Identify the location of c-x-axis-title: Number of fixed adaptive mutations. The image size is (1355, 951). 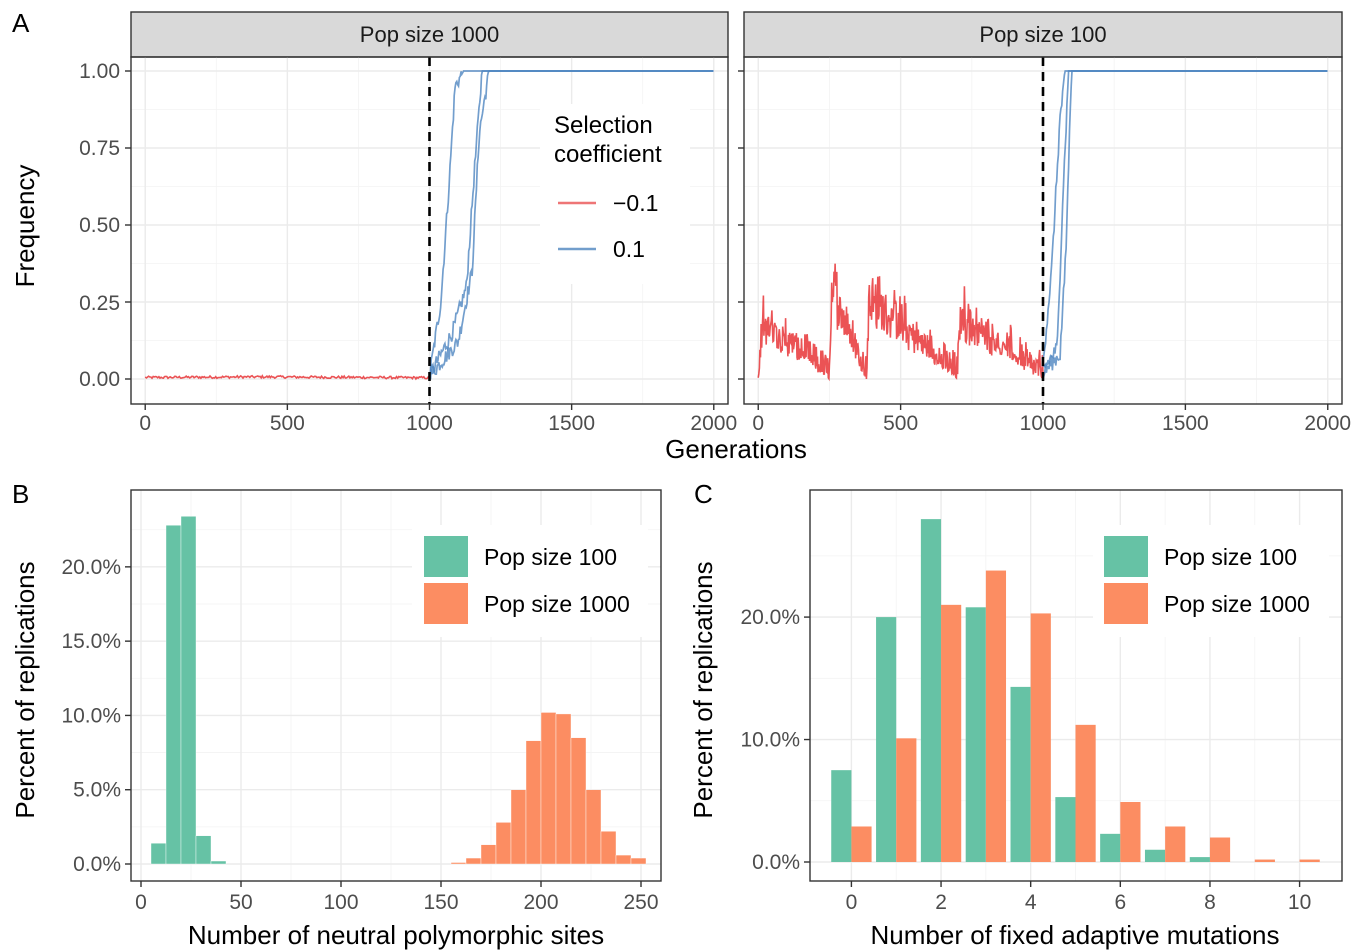
(1075, 935).